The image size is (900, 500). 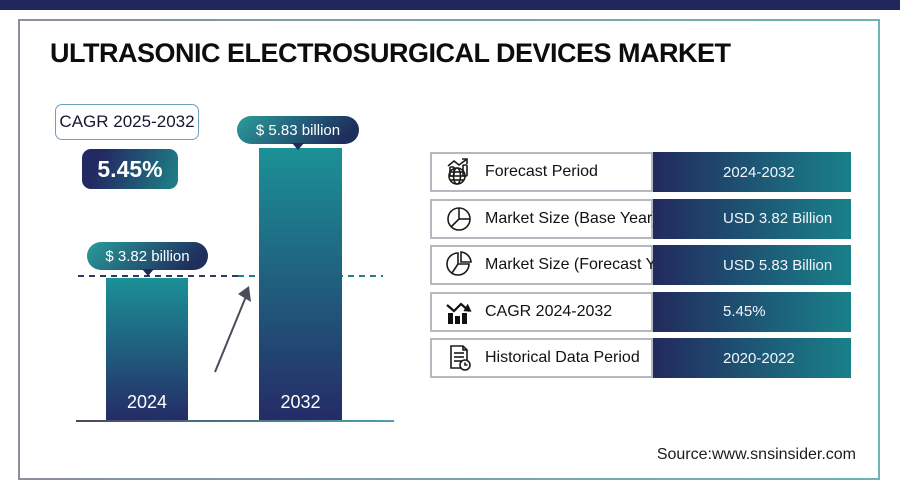 I want to click on source-text: Source:www.snsinsider.com, so click(x=756, y=454).